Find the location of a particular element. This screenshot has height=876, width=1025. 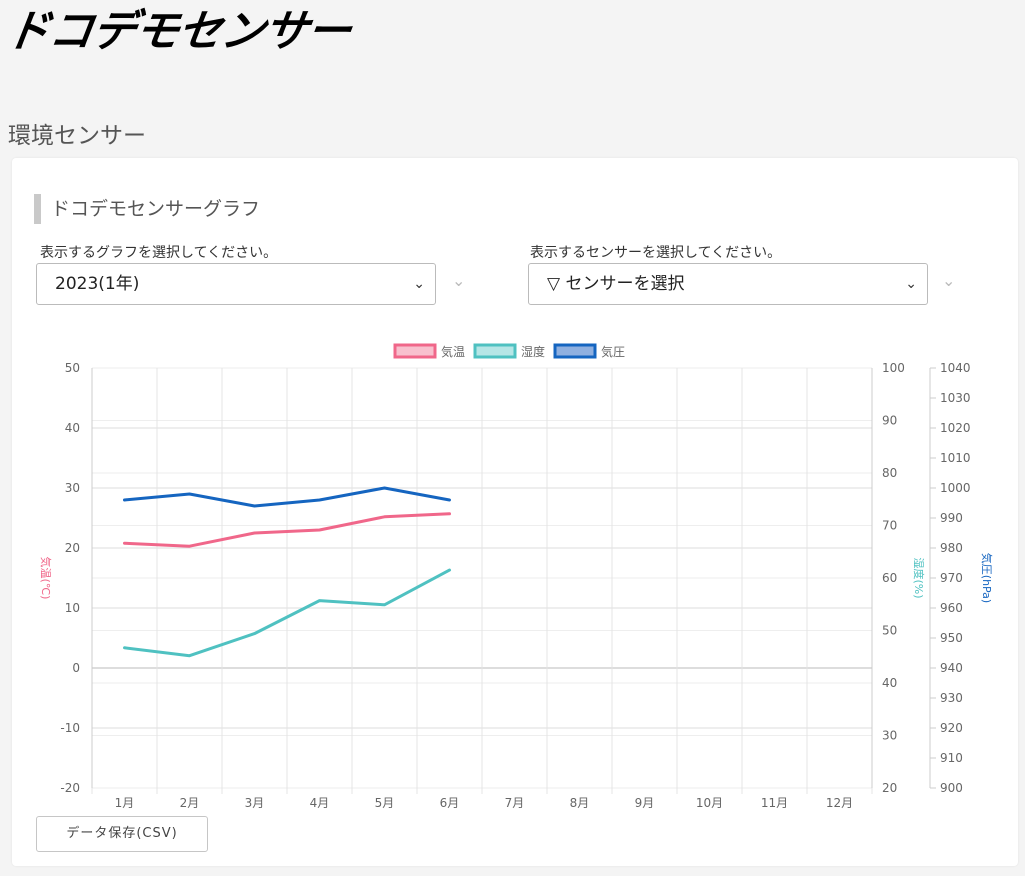

y3-tick-label: 1030 is located at coordinates (955, 398).